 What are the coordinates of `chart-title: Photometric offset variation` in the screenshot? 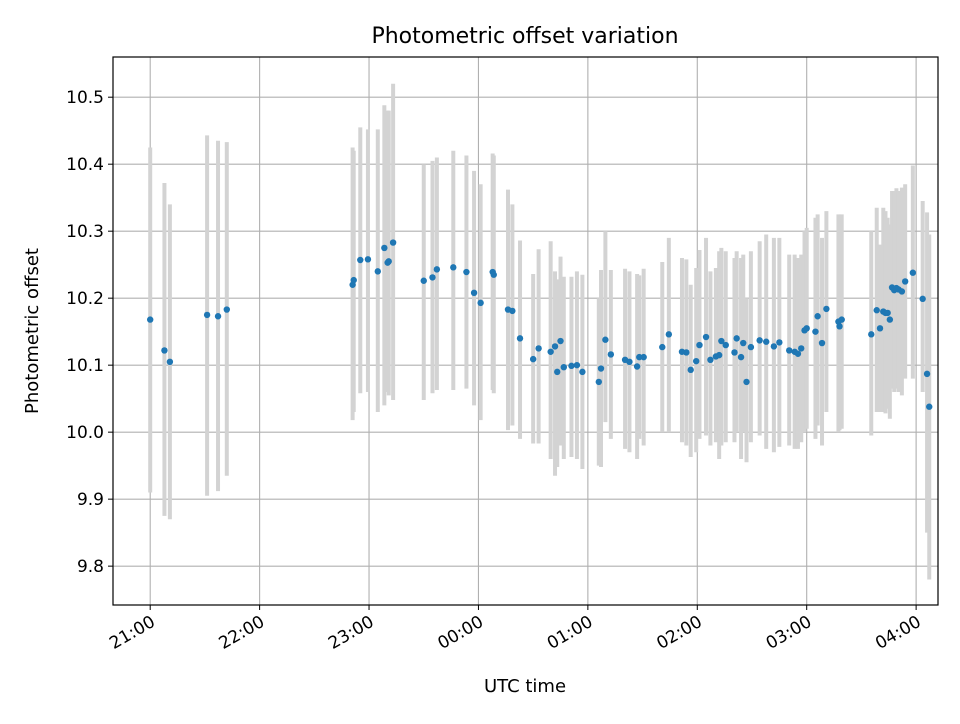 It's located at (524, 36).